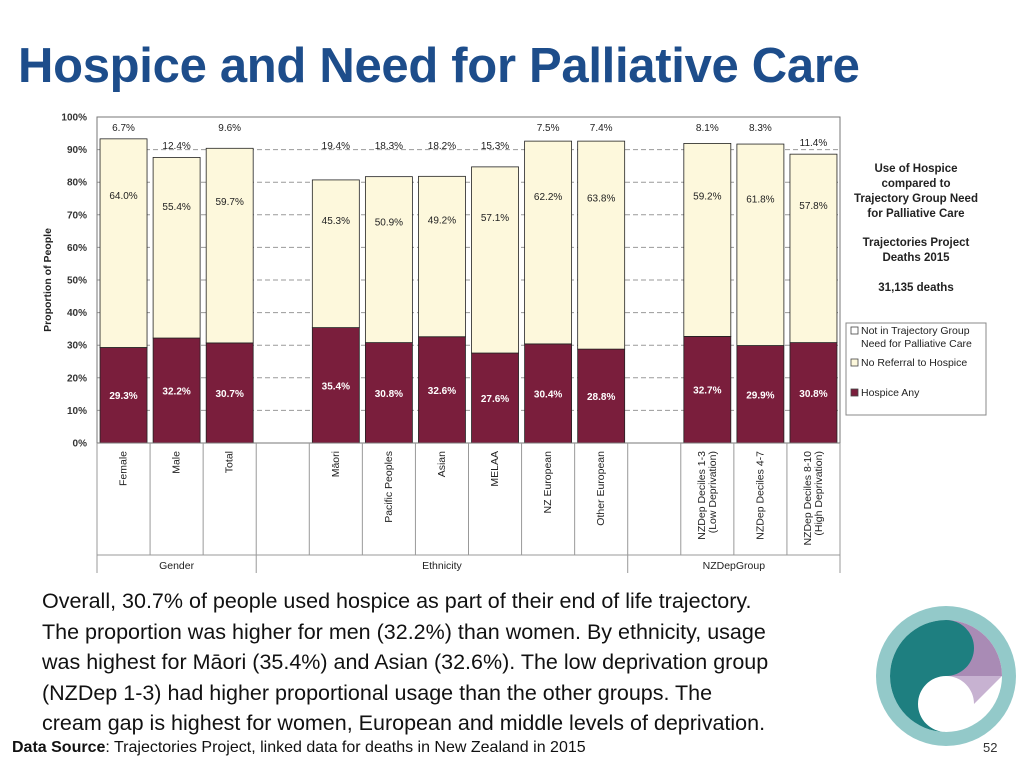  Describe the element at coordinates (77, 313) in the screenshot. I see `y-tick-label: 40%` at that location.